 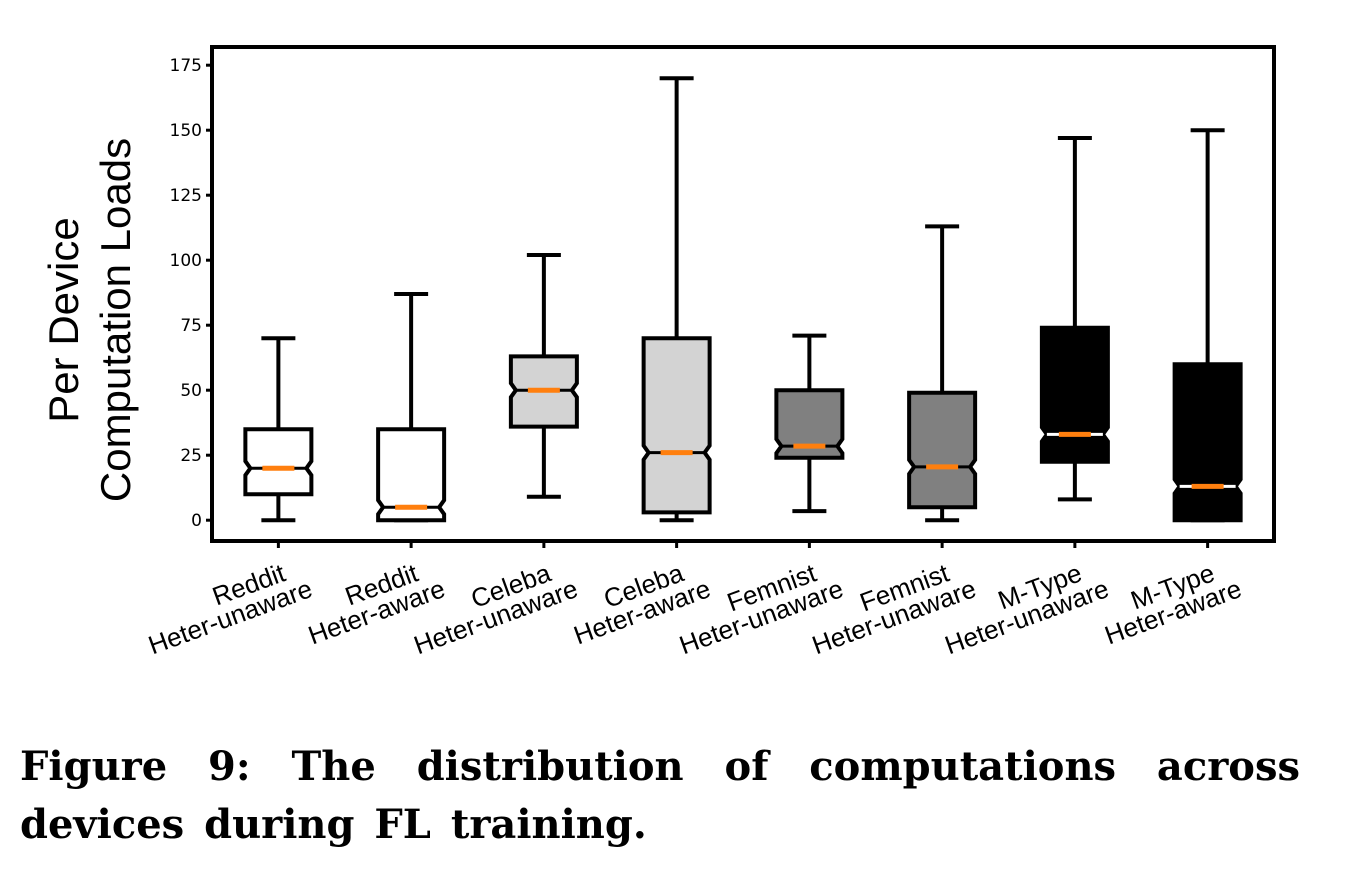 What do you see at coordinates (115, 320) in the screenshot?
I see `y-axis-label: Computation Loads` at bounding box center [115, 320].